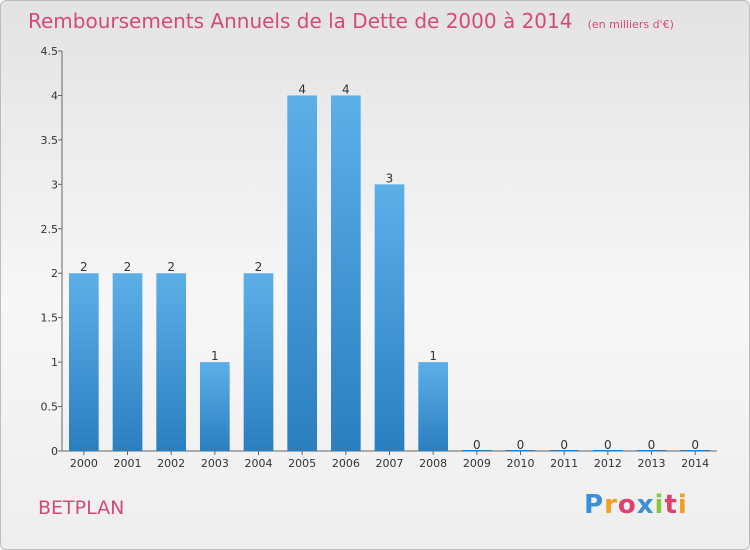  Describe the element at coordinates (50, 140) in the screenshot. I see `y-tick-label: 3.5` at that location.